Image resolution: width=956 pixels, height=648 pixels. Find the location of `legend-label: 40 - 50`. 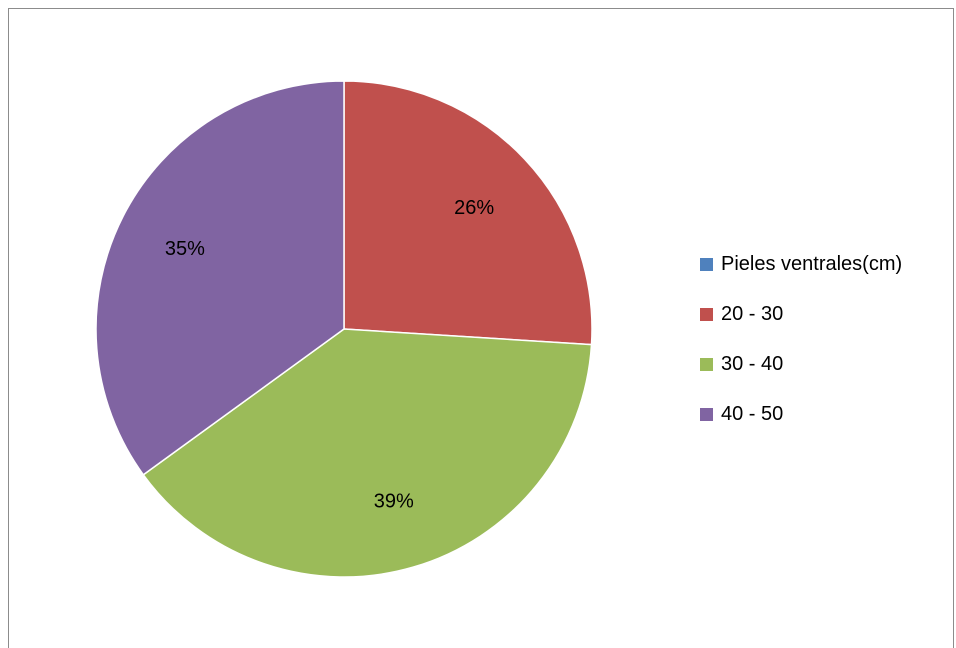

legend-label: 40 - 50 is located at coordinates (752, 414).